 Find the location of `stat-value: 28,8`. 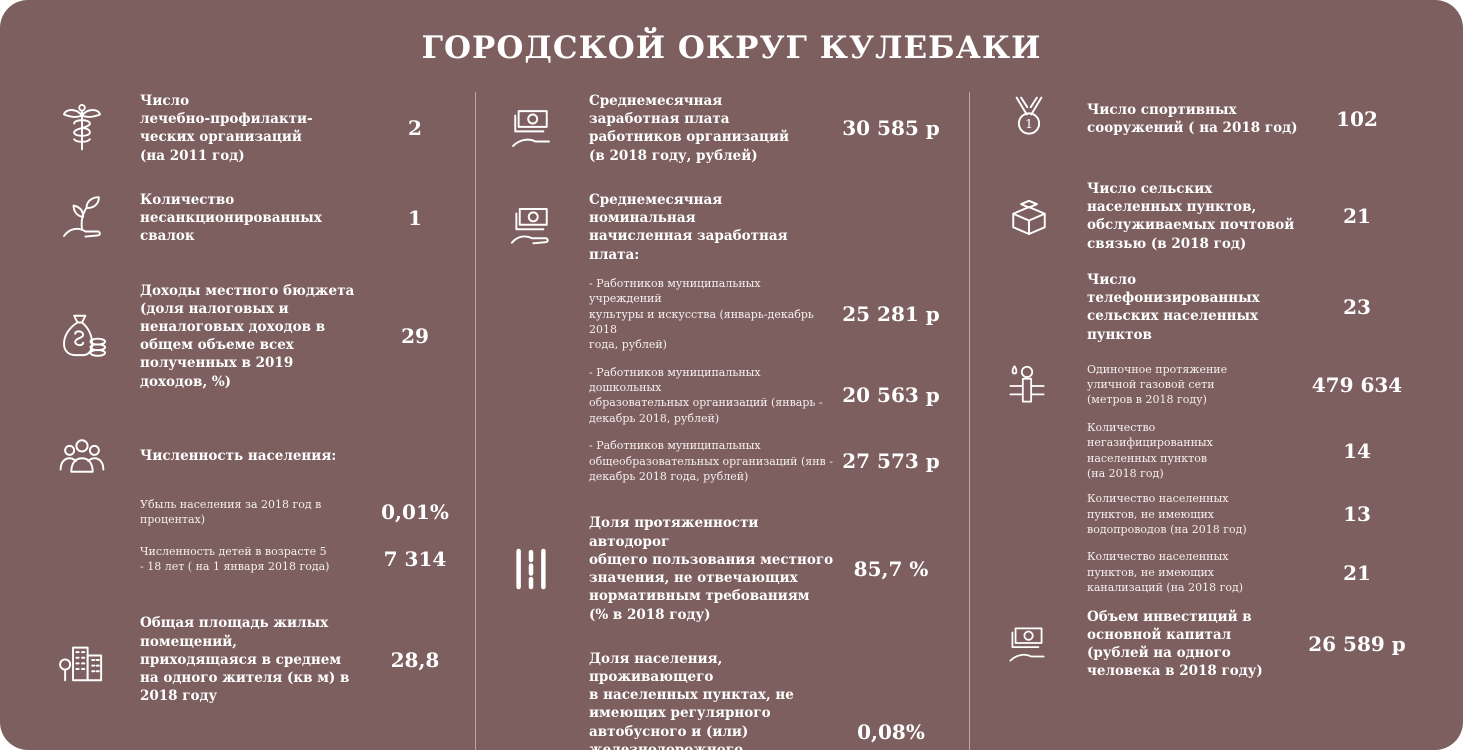

stat-value: 28,8 is located at coordinates (415, 659).